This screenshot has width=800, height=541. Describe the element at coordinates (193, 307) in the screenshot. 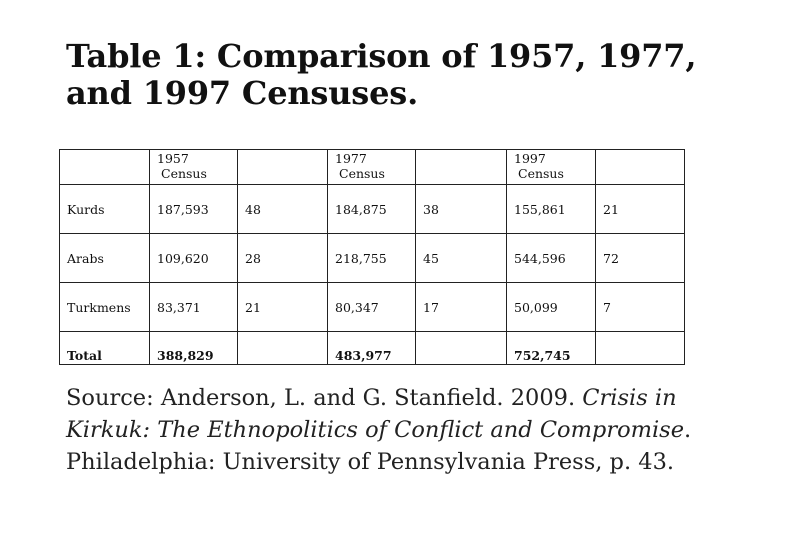

I see `table-cell: 83,371` at that location.